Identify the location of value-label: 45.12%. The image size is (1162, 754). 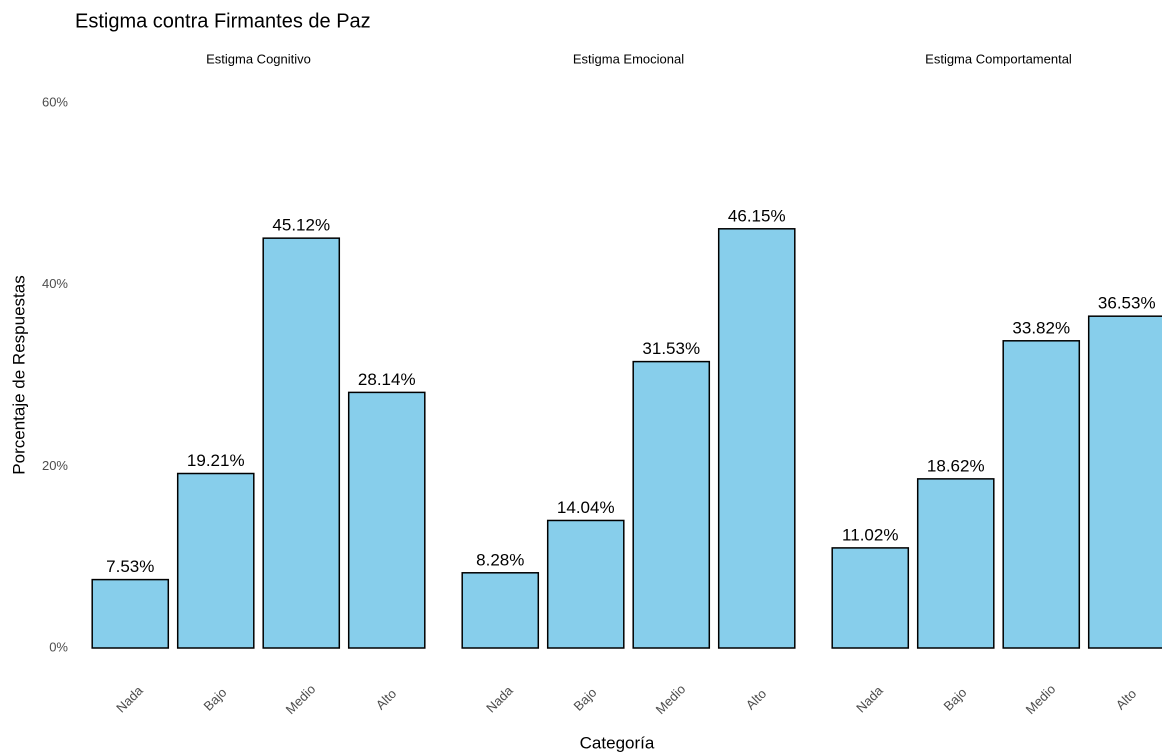
(301, 225).